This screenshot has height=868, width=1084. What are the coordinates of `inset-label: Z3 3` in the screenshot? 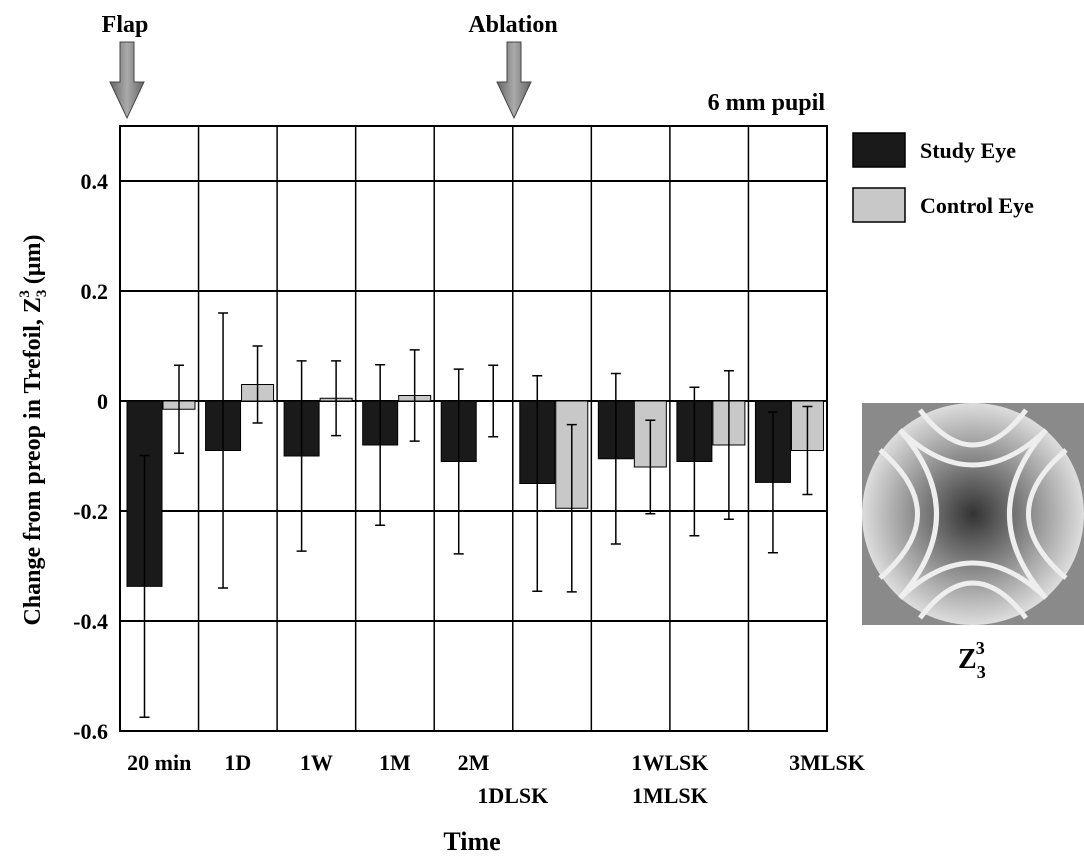 It's located at (972, 660).